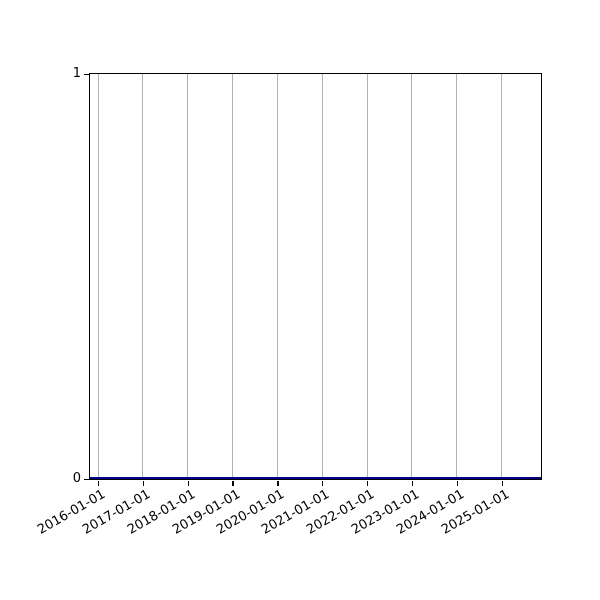 This screenshot has width=600, height=600. What do you see at coordinates (315, 477) in the screenshot?
I see `series-line` at bounding box center [315, 477].